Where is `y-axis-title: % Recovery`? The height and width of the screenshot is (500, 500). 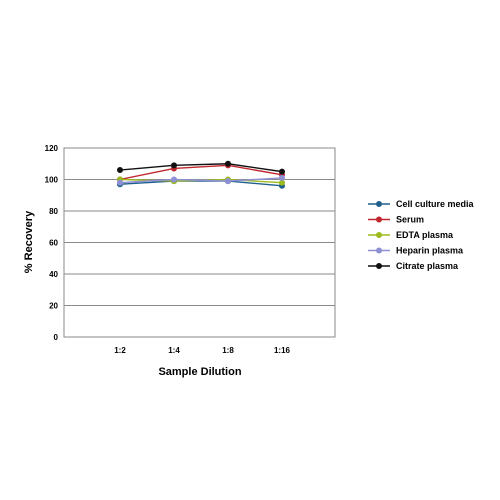 y-axis-title: % Recovery is located at coordinates (29, 241).